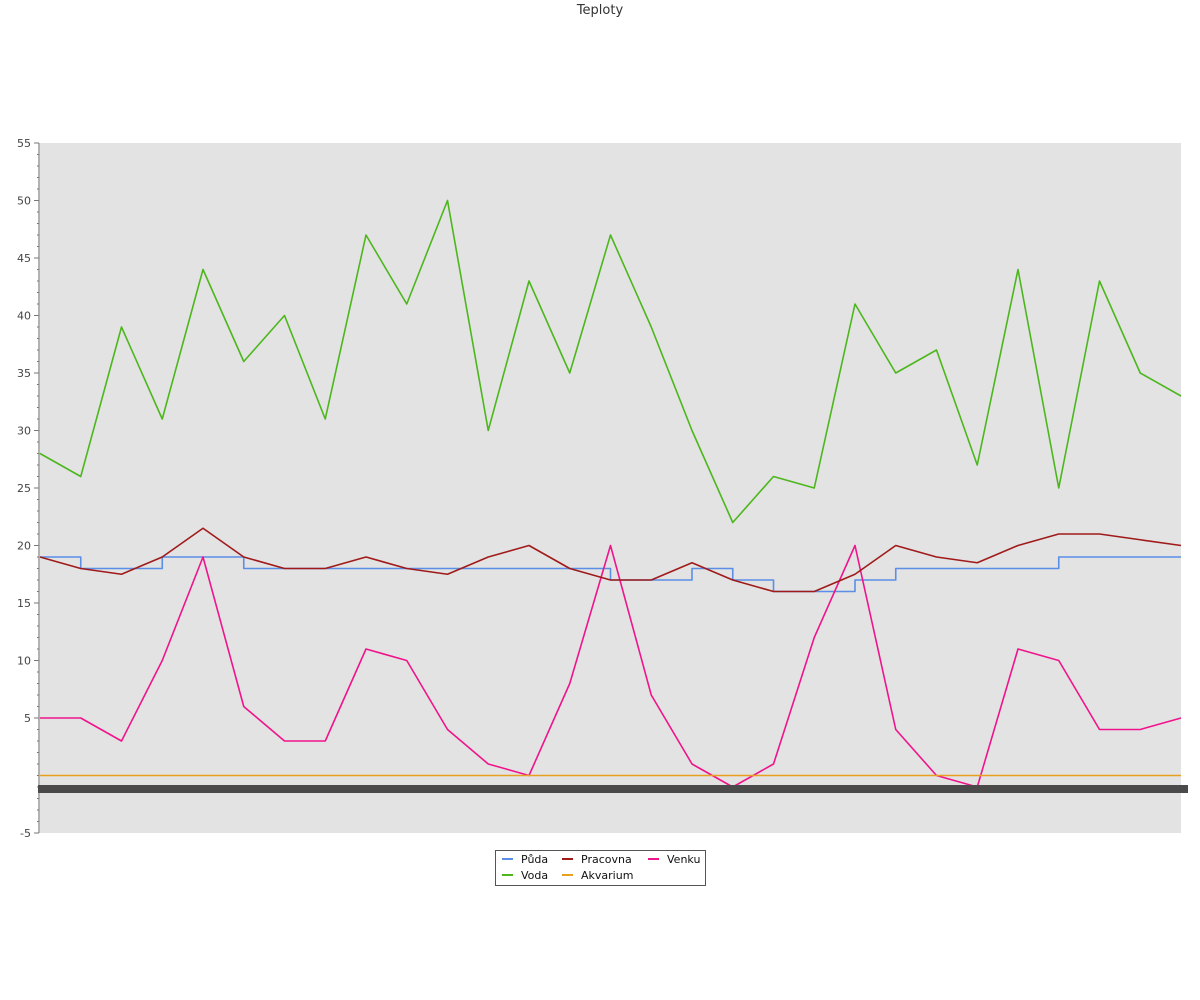  What do you see at coordinates (25, 833) in the screenshot?
I see `y-tick-label: -5` at bounding box center [25, 833].